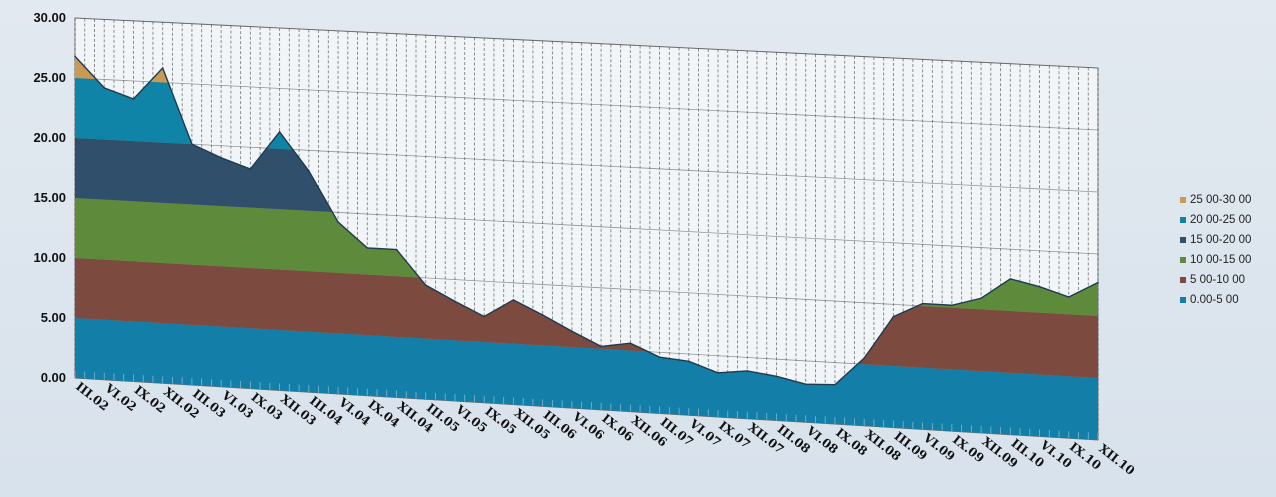 The width and height of the screenshot is (1276, 497). Describe the element at coordinates (1221, 220) in the screenshot. I see `legend-label: 20 00-25 00` at that location.